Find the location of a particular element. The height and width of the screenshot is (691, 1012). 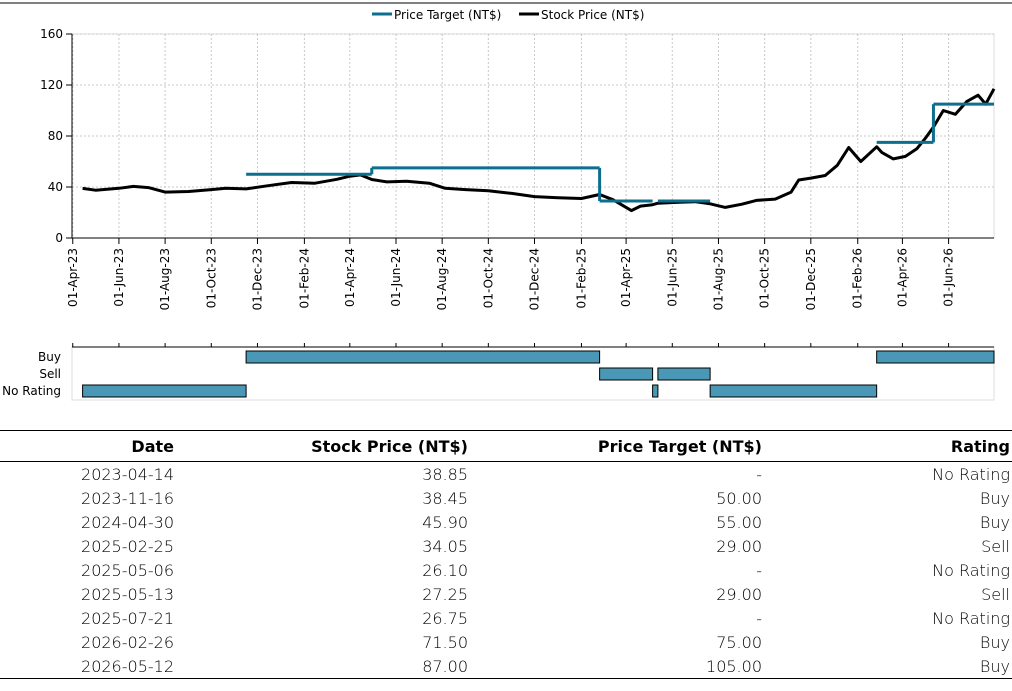

x-tick-label: 01-Jun-25 is located at coordinates (672, 277).